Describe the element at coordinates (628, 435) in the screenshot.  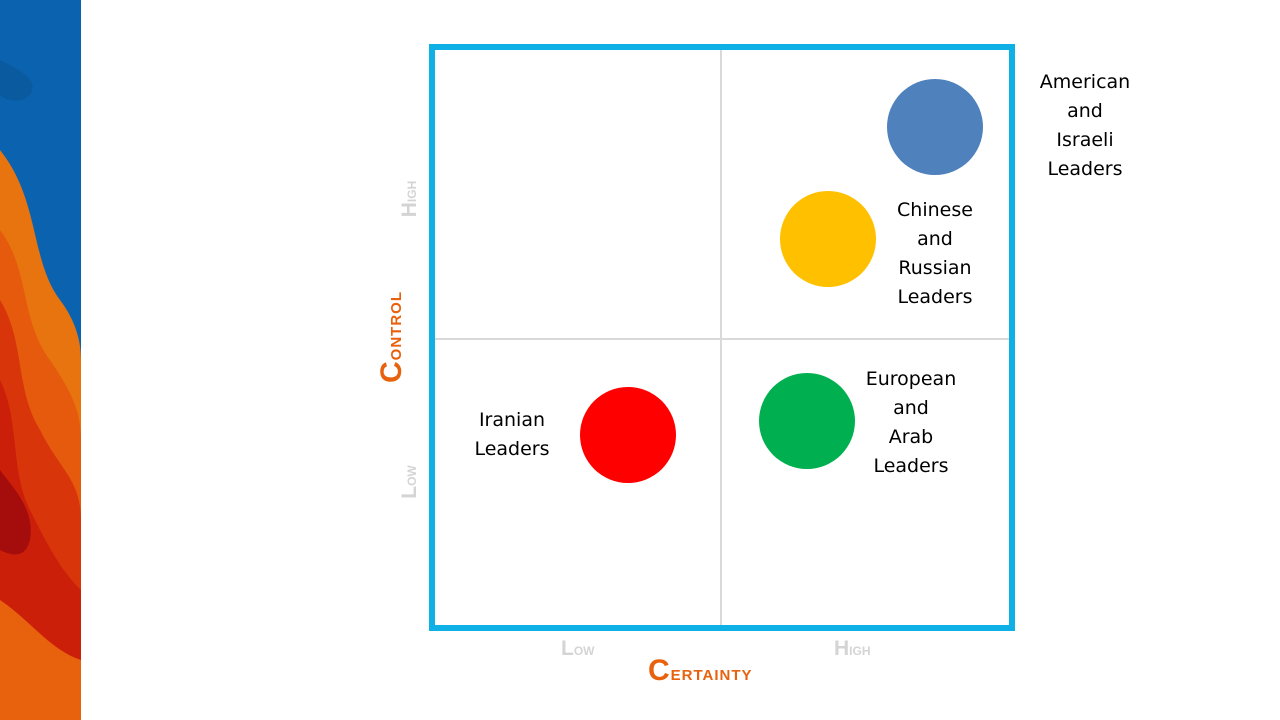
I see `iranian-bubble` at that location.